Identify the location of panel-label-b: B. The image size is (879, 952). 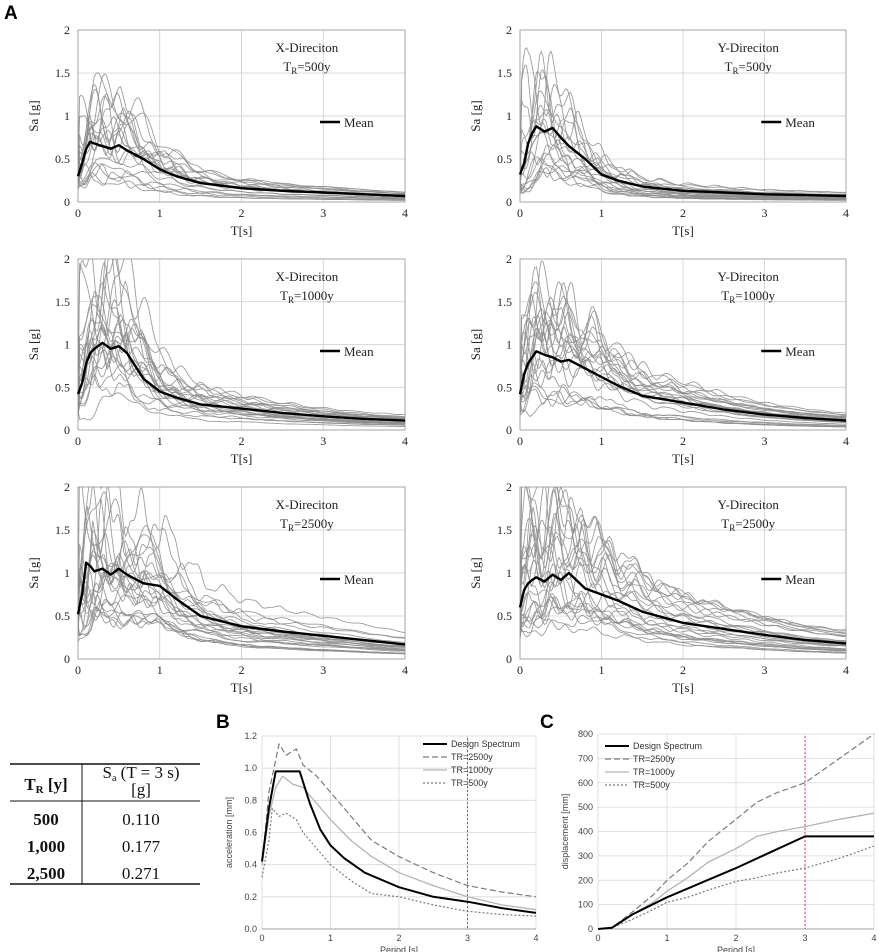
(223, 722).